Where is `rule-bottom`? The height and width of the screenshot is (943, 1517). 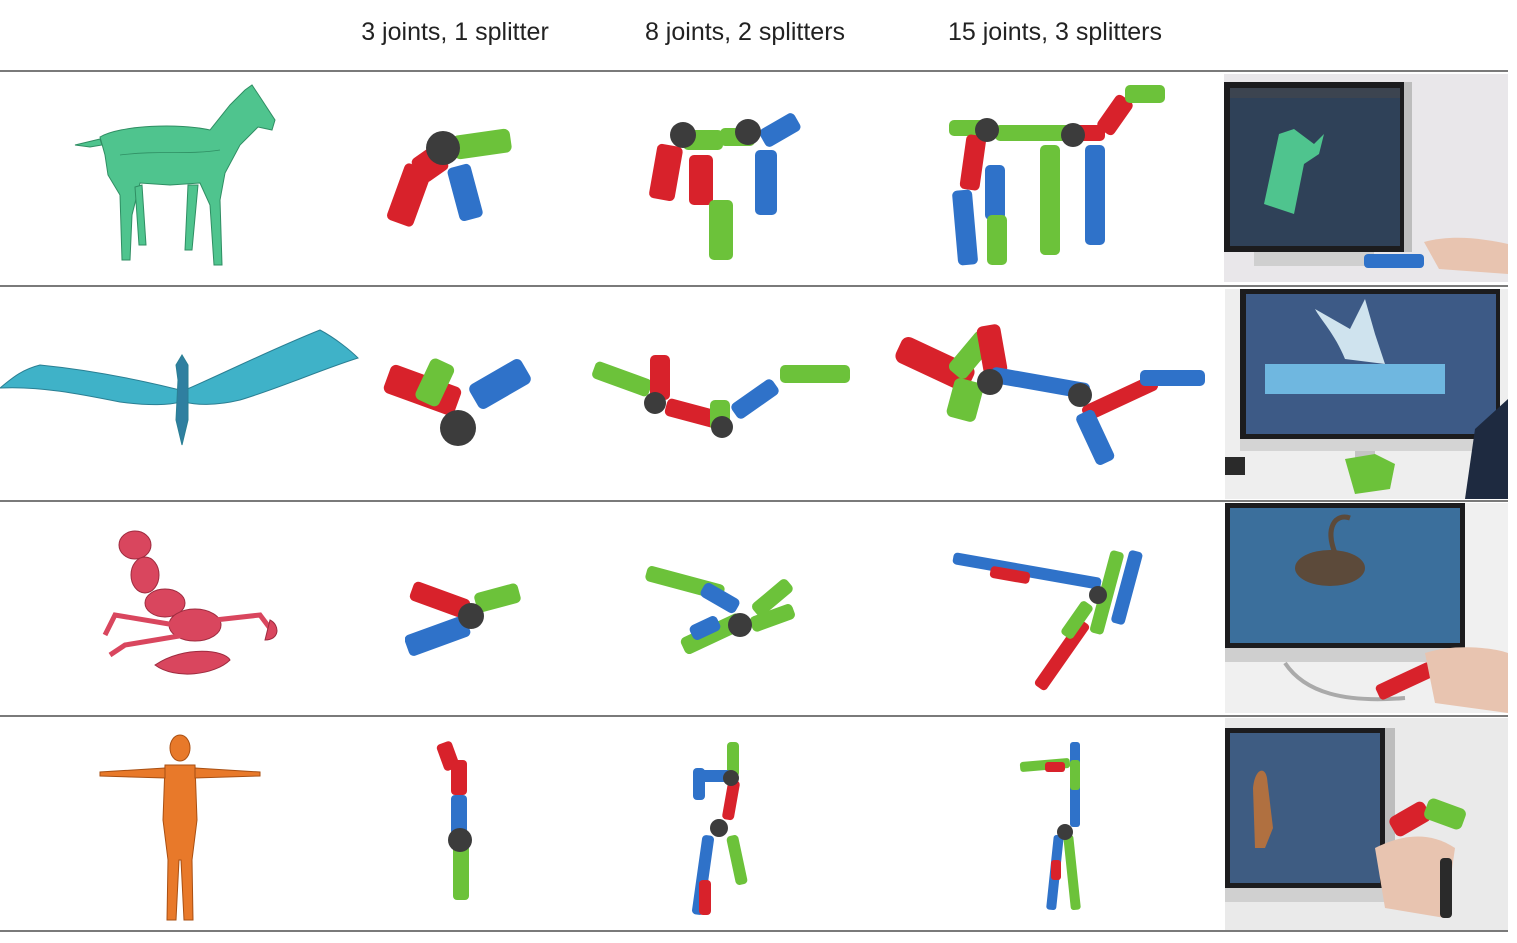 rule-bottom is located at coordinates (754, 931).